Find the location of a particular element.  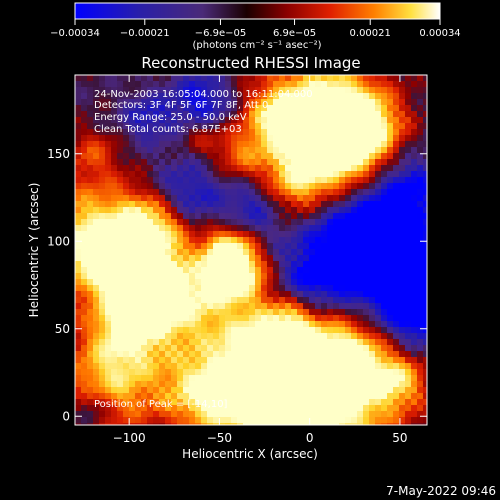

annotation-clean-counts: Clean Total counts: 6.87E+03 is located at coordinates (168, 129).